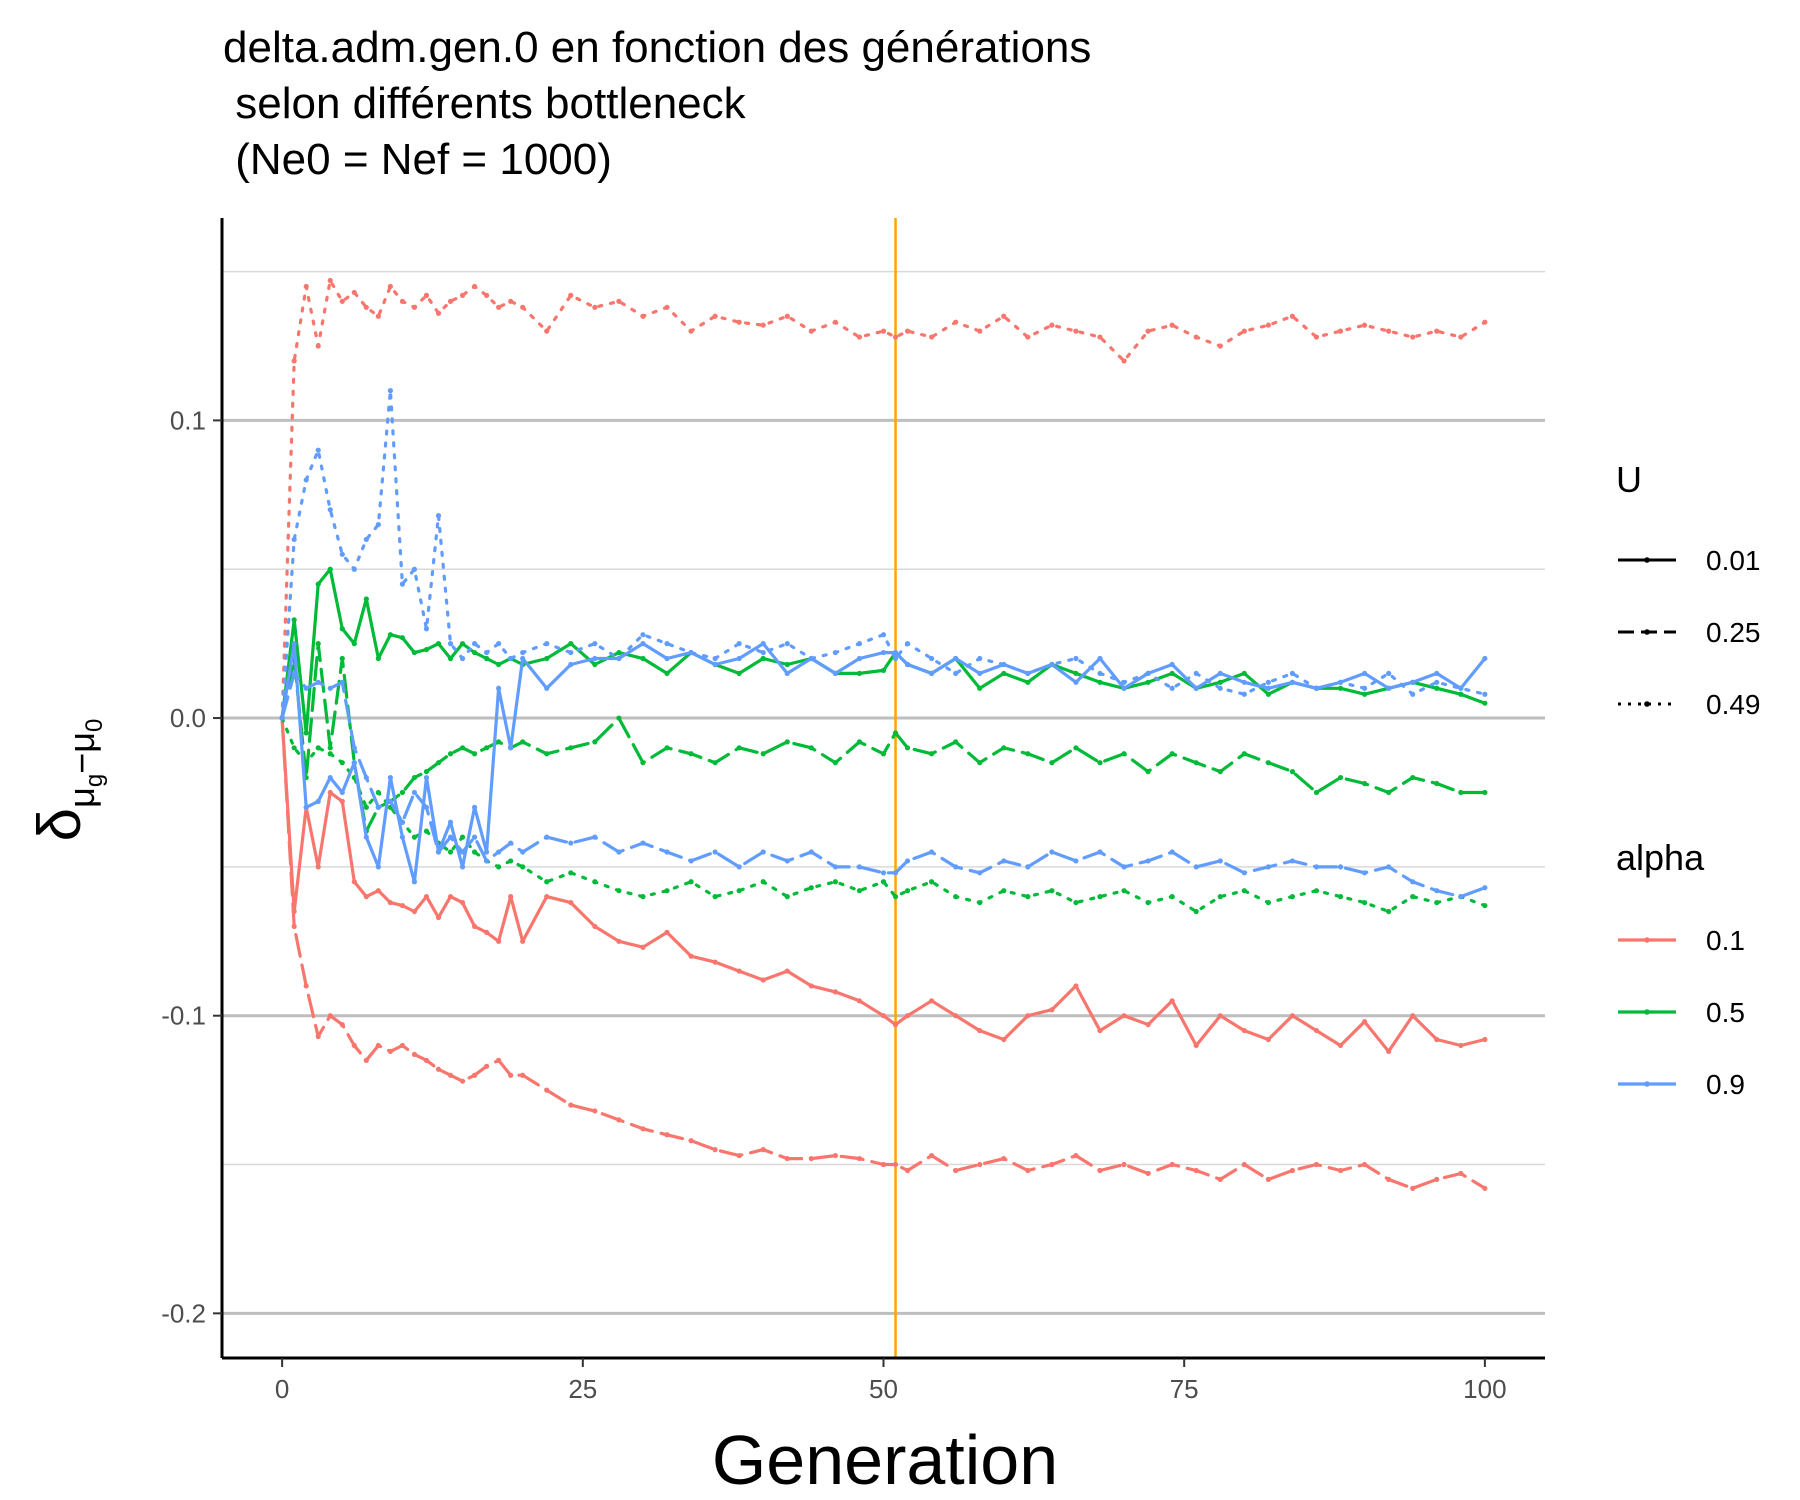  What do you see at coordinates (1733, 704) in the screenshot?
I see `legend-linetype-label-2: 0.49` at bounding box center [1733, 704].